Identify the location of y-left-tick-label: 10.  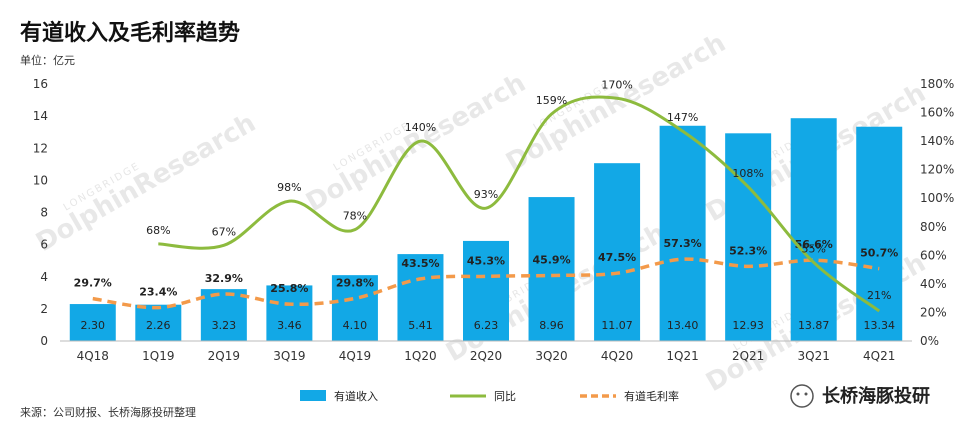
(40, 180).